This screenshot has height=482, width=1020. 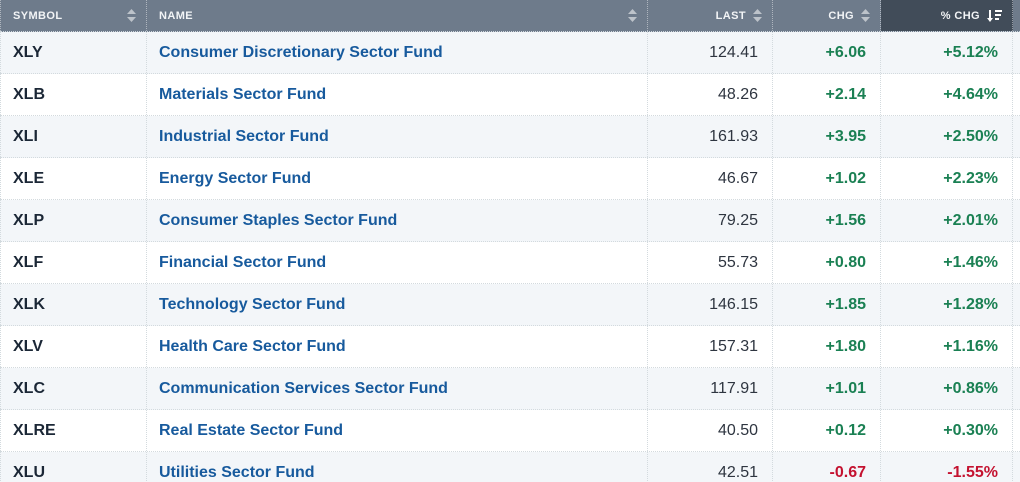 I want to click on symbol-link: XLK, so click(x=73, y=304).